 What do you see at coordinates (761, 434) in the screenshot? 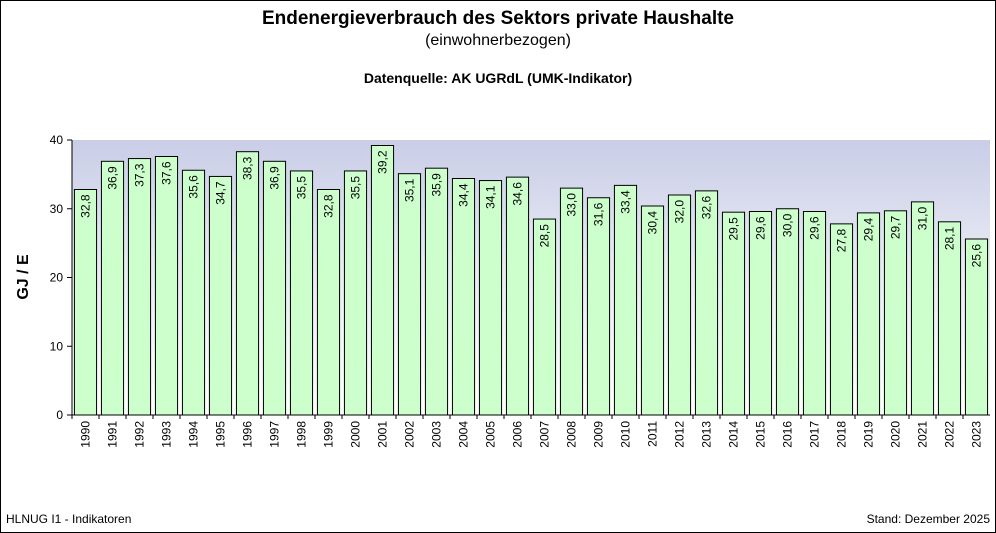
I see `x-tick-label-2015: 2015` at bounding box center [761, 434].